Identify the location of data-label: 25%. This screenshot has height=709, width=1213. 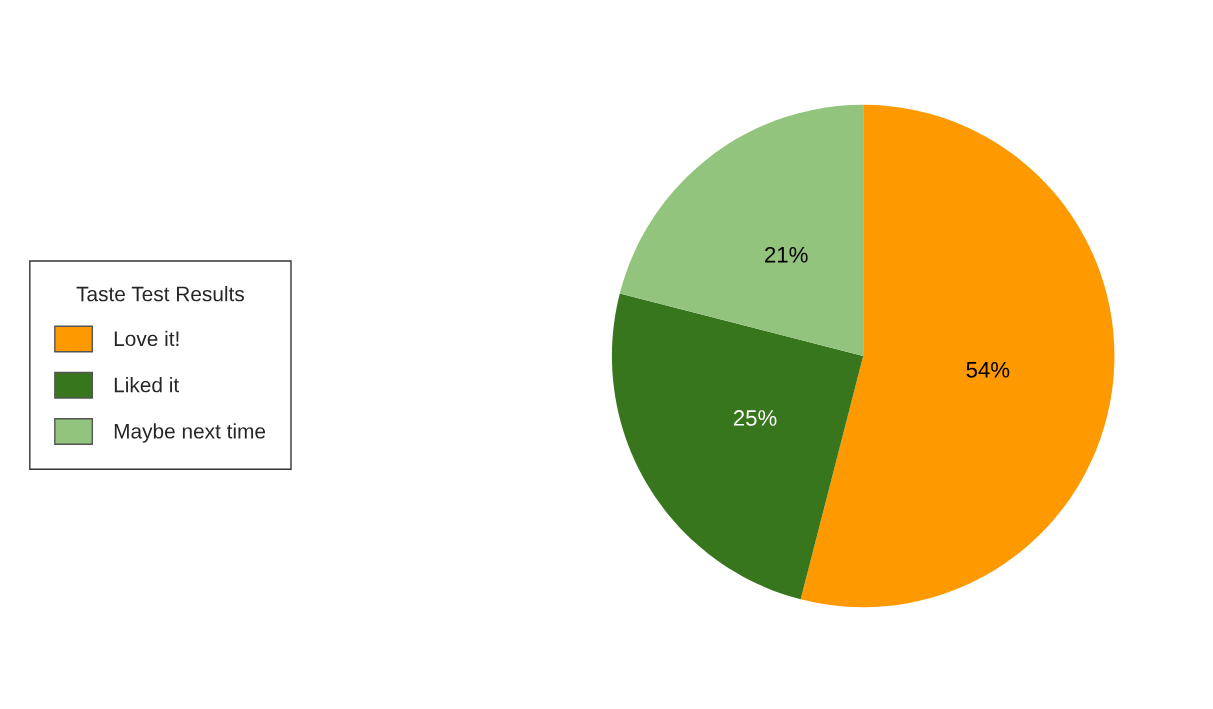
(755, 418).